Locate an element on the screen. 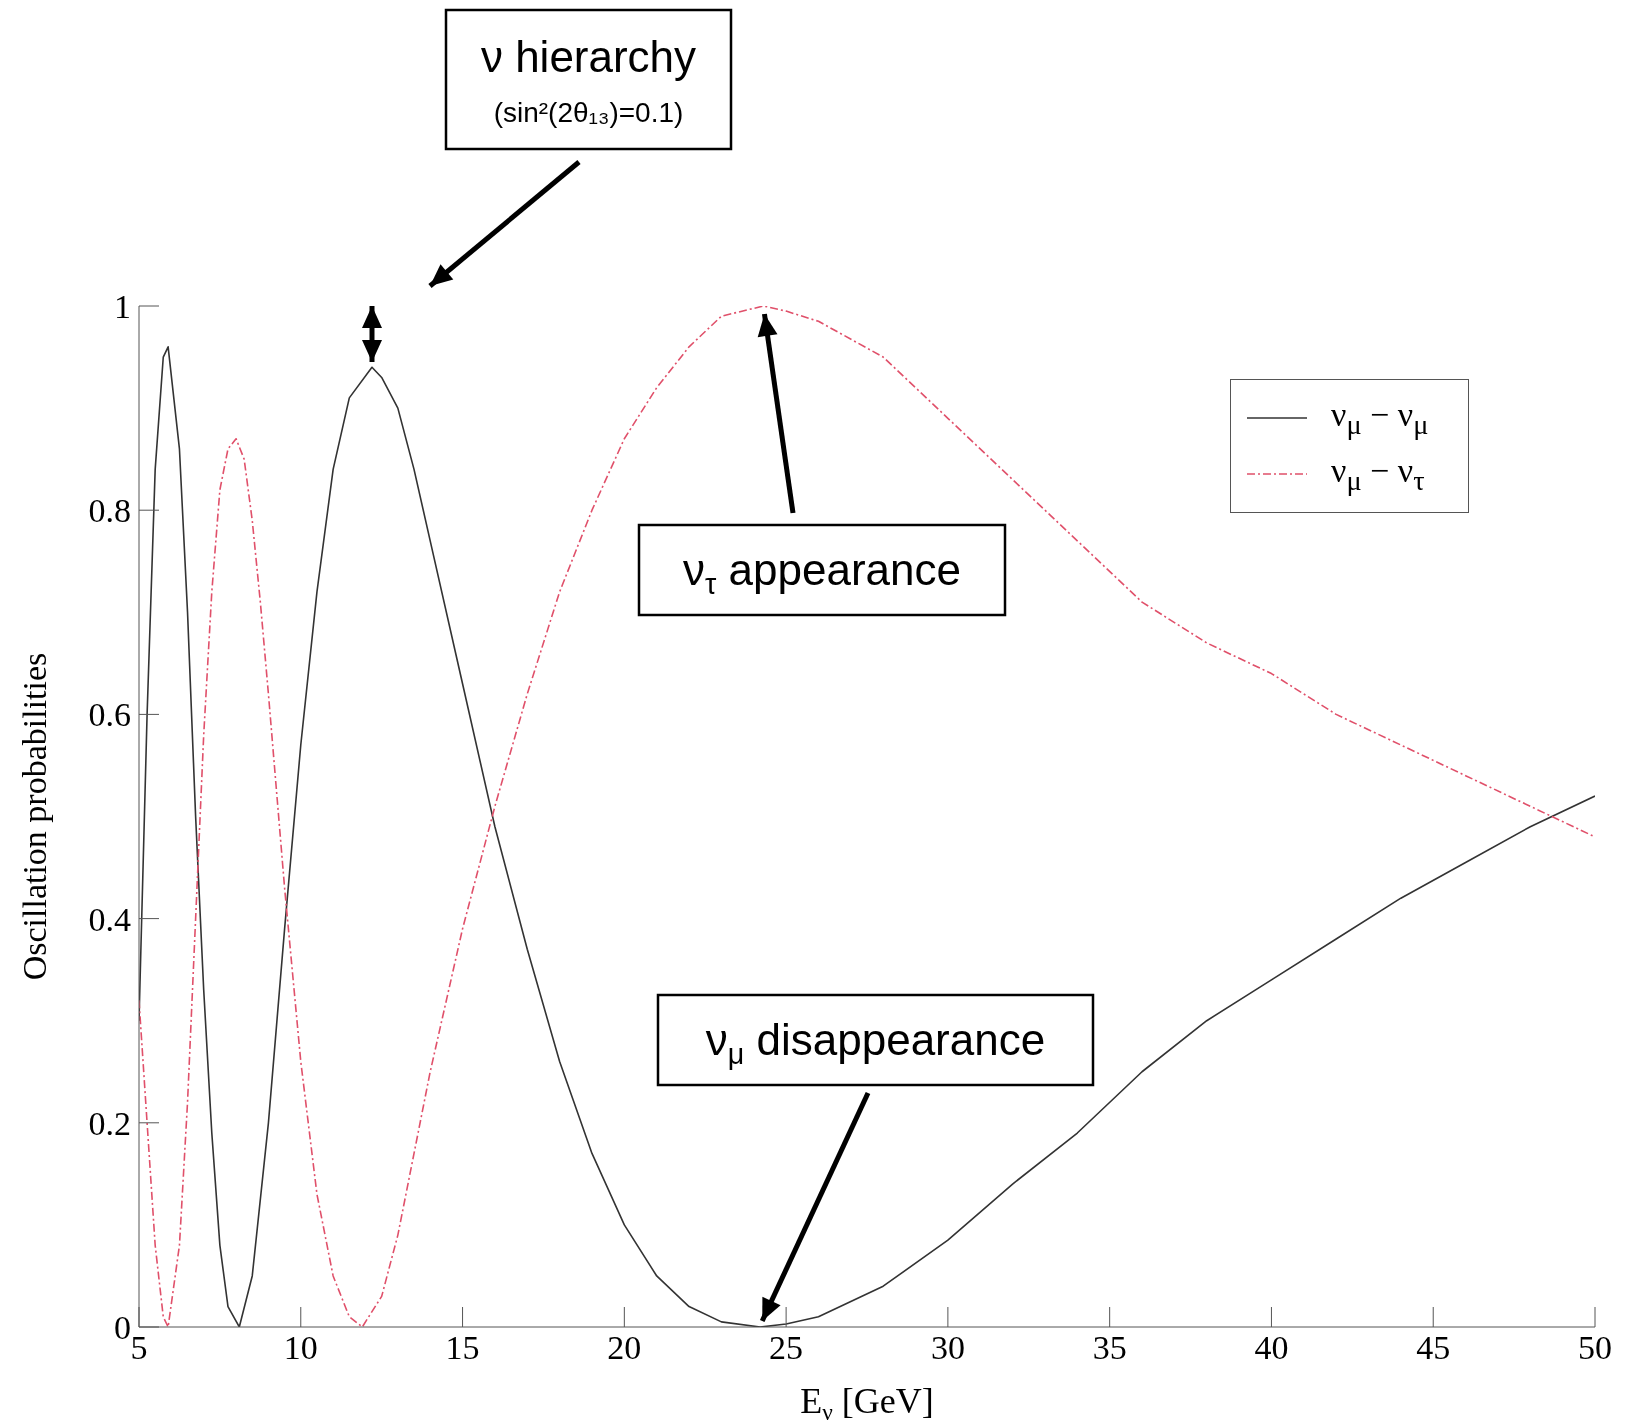  y-axis-title: Oscillation probabilities is located at coordinates (34, 816).